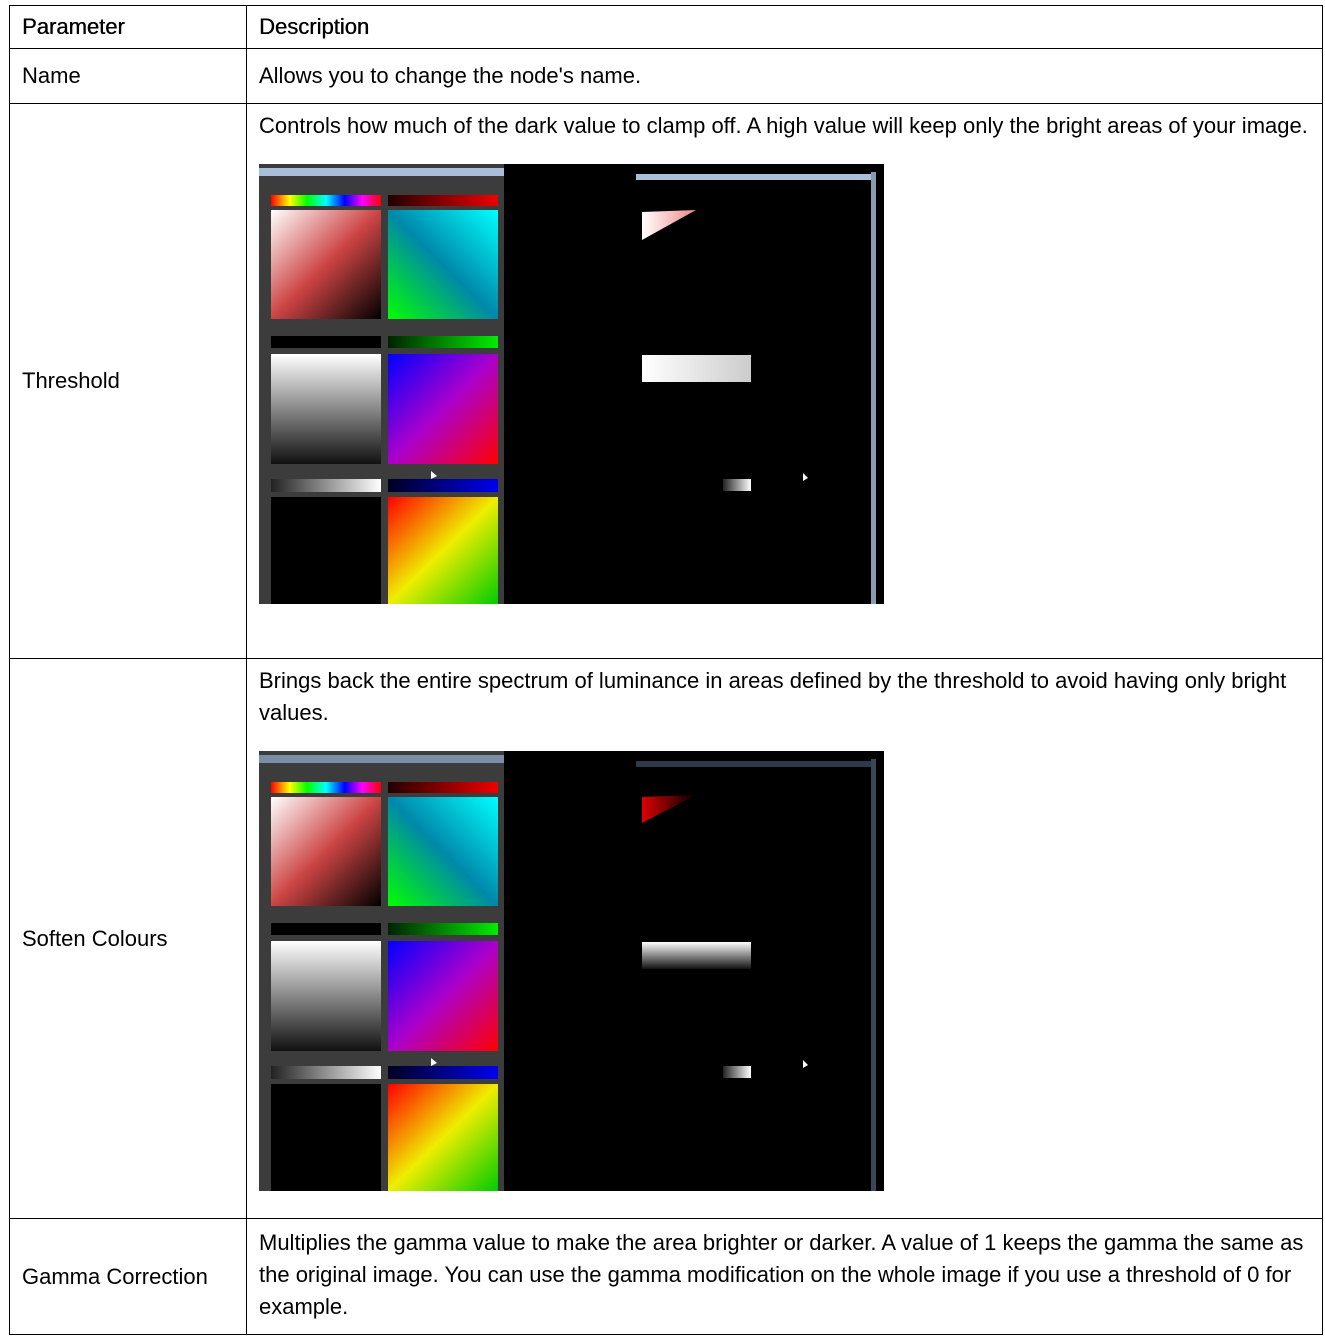 The image size is (1325, 1336). I want to click on param-cell: Name, so click(128, 76).